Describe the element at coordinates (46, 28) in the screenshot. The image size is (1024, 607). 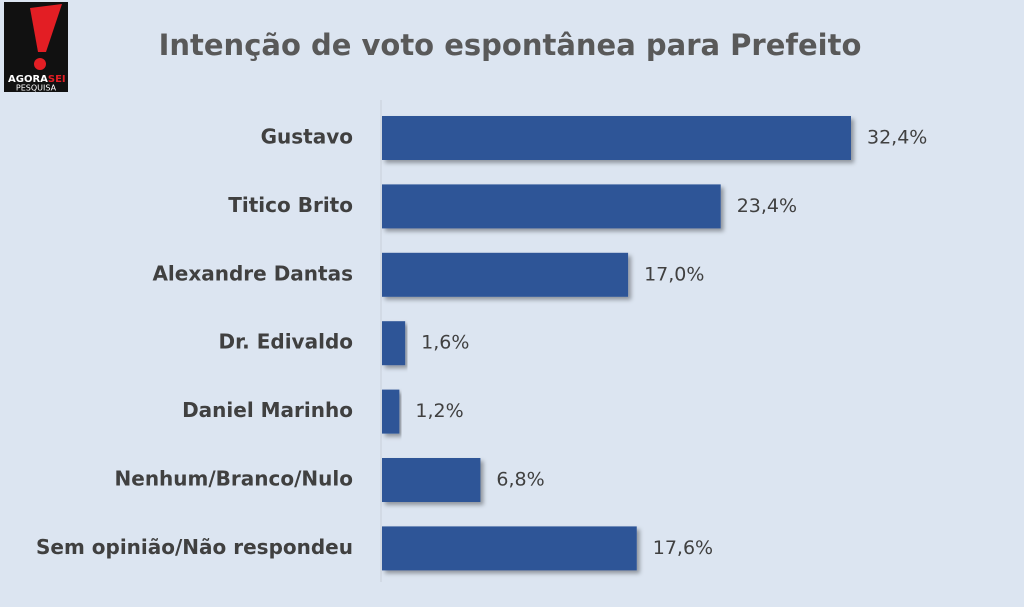
I see `logo-mark` at that location.